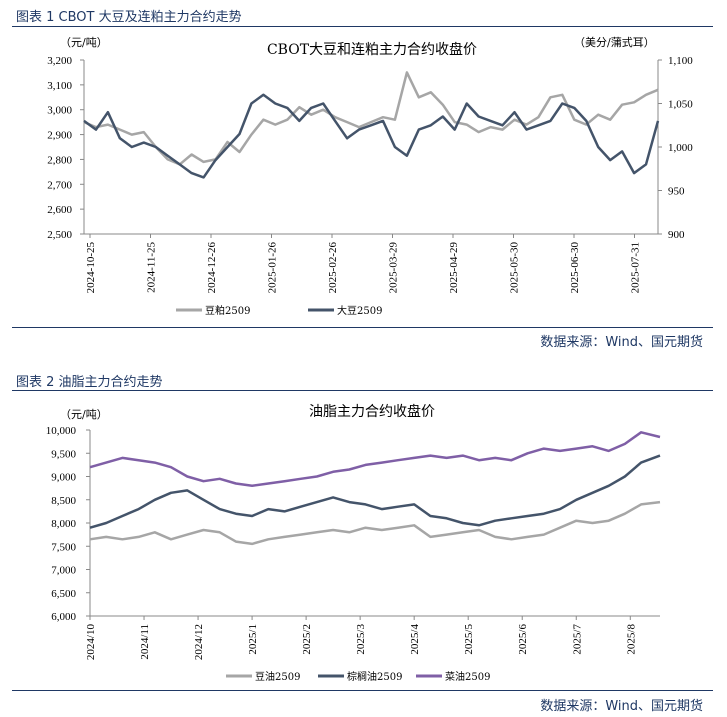 This screenshot has height=717, width=727. I want to click on chart1-title: CBOT大豆和连粕主力合约收盘价, so click(372, 49).